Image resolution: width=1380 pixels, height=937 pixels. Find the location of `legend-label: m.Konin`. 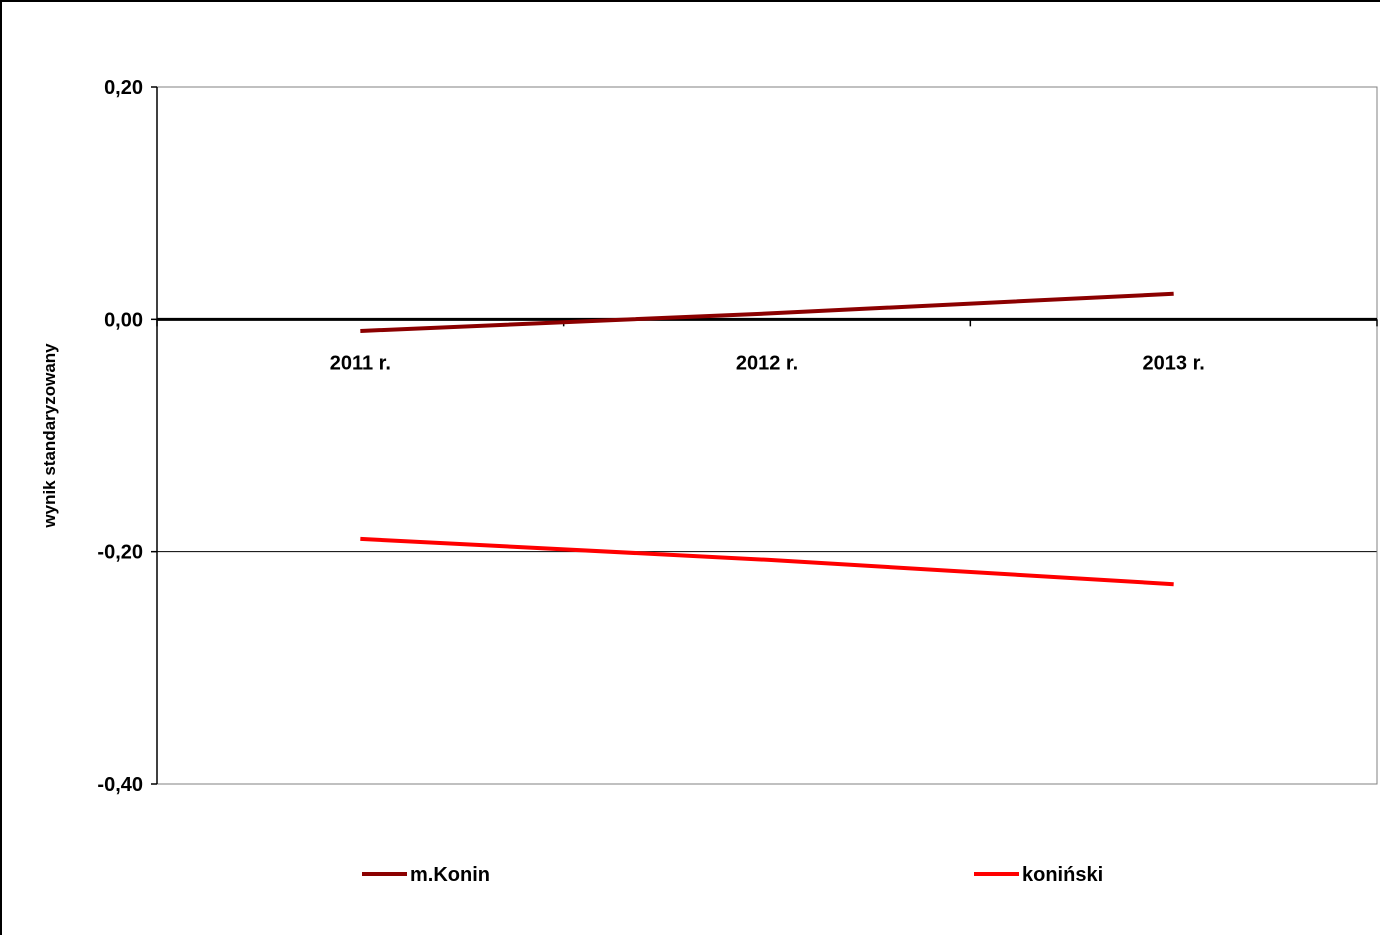

legend-label: m.Konin is located at coordinates (450, 875).